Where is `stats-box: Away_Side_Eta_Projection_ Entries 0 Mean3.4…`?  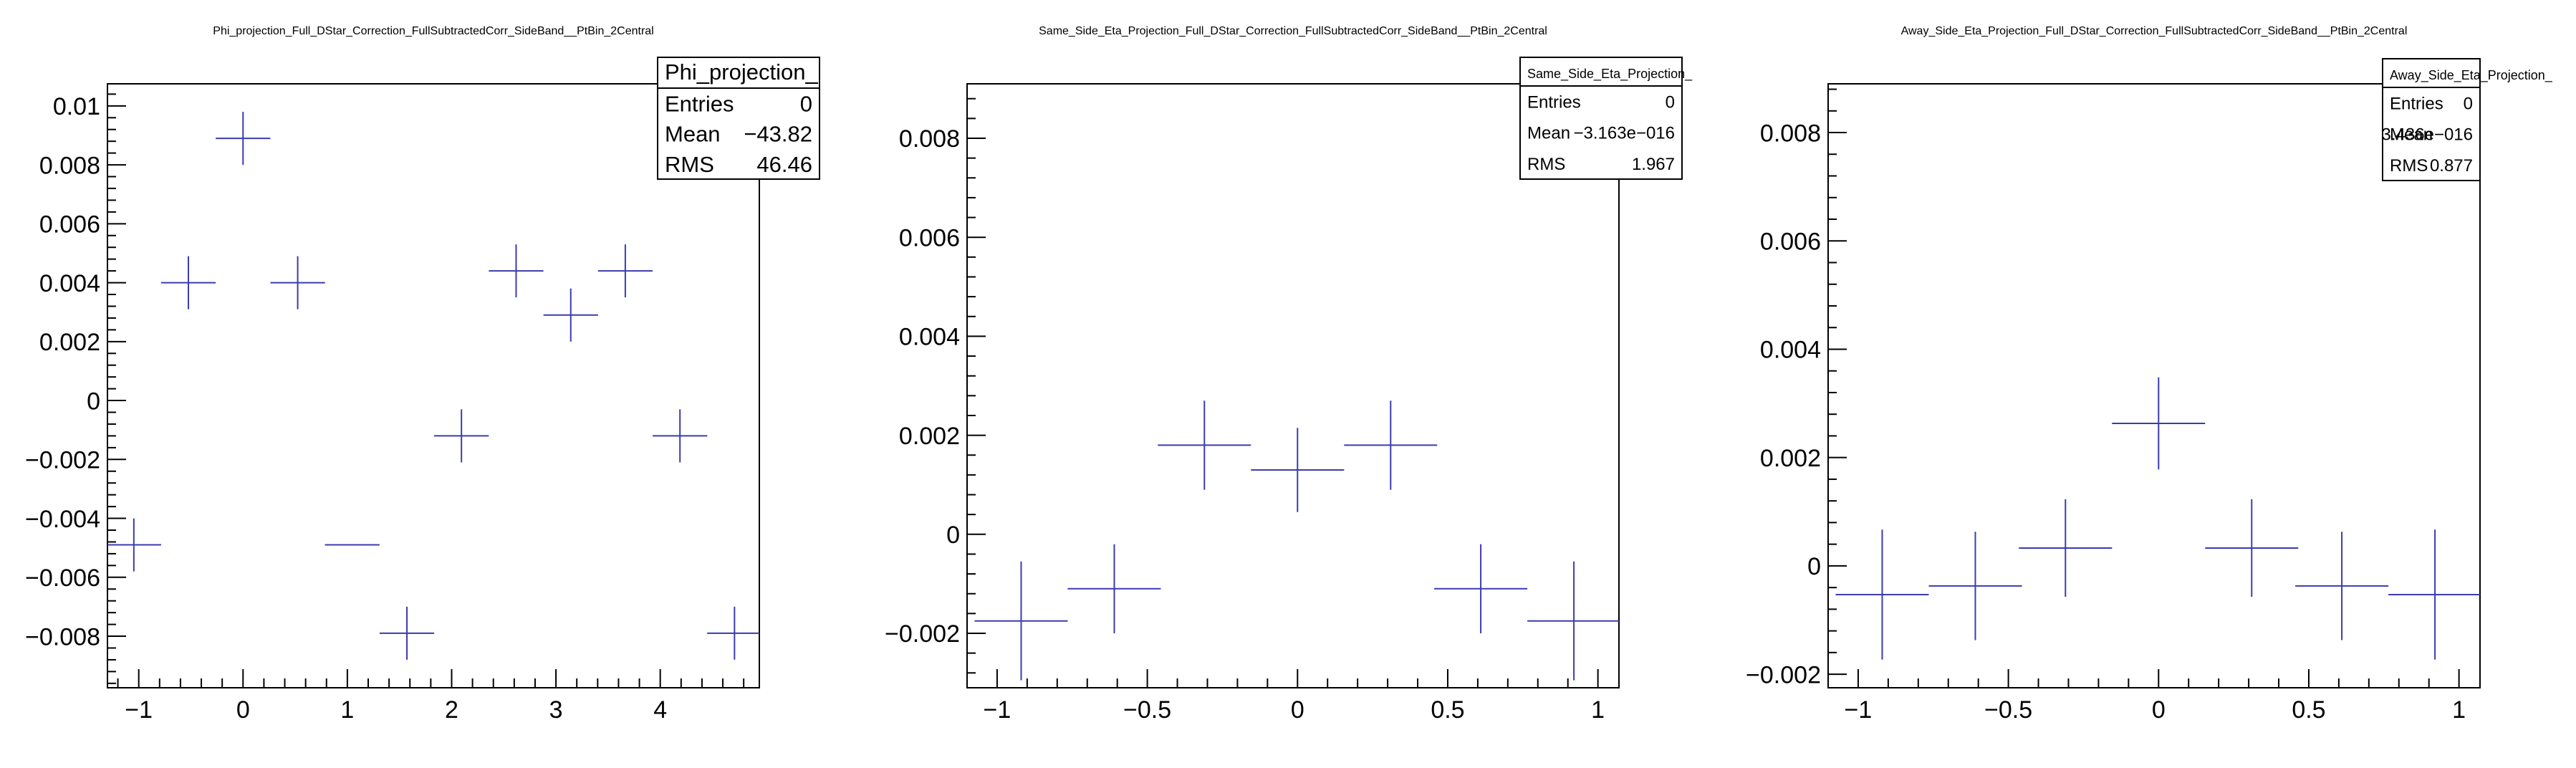 stats-box: Away_Side_Eta_Projection_ Entries 0 Mean3.4… is located at coordinates (2467, 119).